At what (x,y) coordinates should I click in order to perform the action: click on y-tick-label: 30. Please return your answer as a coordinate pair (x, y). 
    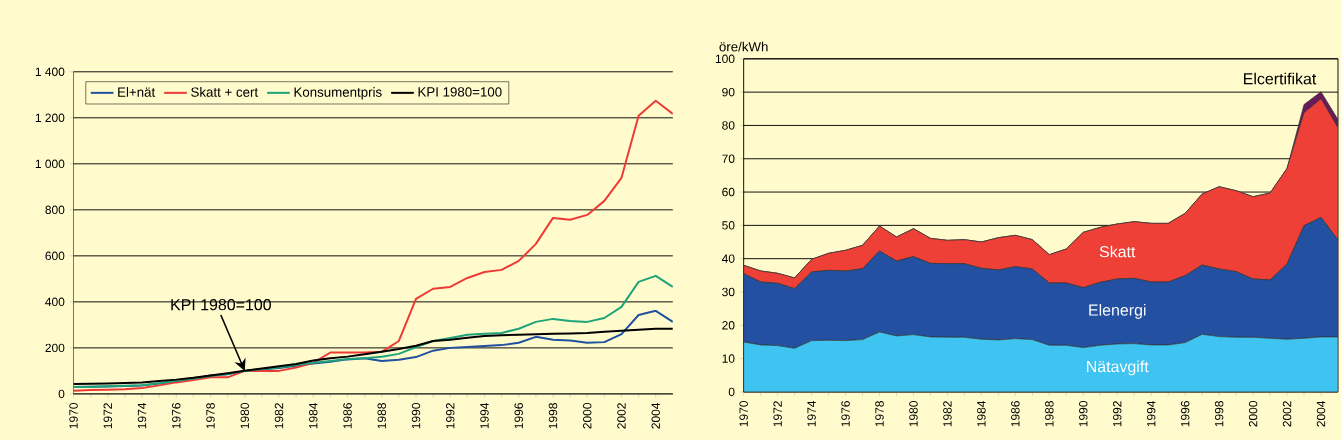
    Looking at the image, I should click on (728, 292).